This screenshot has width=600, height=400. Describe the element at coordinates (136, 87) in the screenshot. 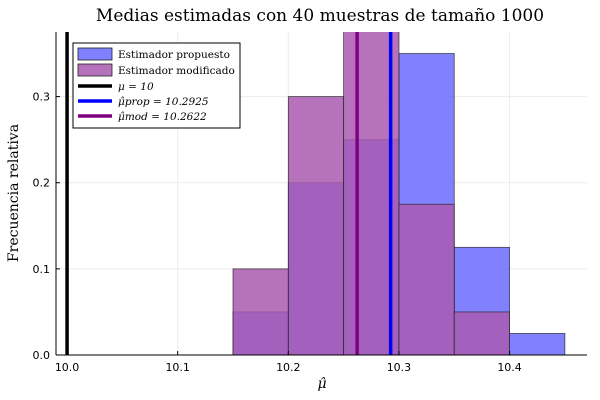

I see `legend-label: μ = 10` at that location.